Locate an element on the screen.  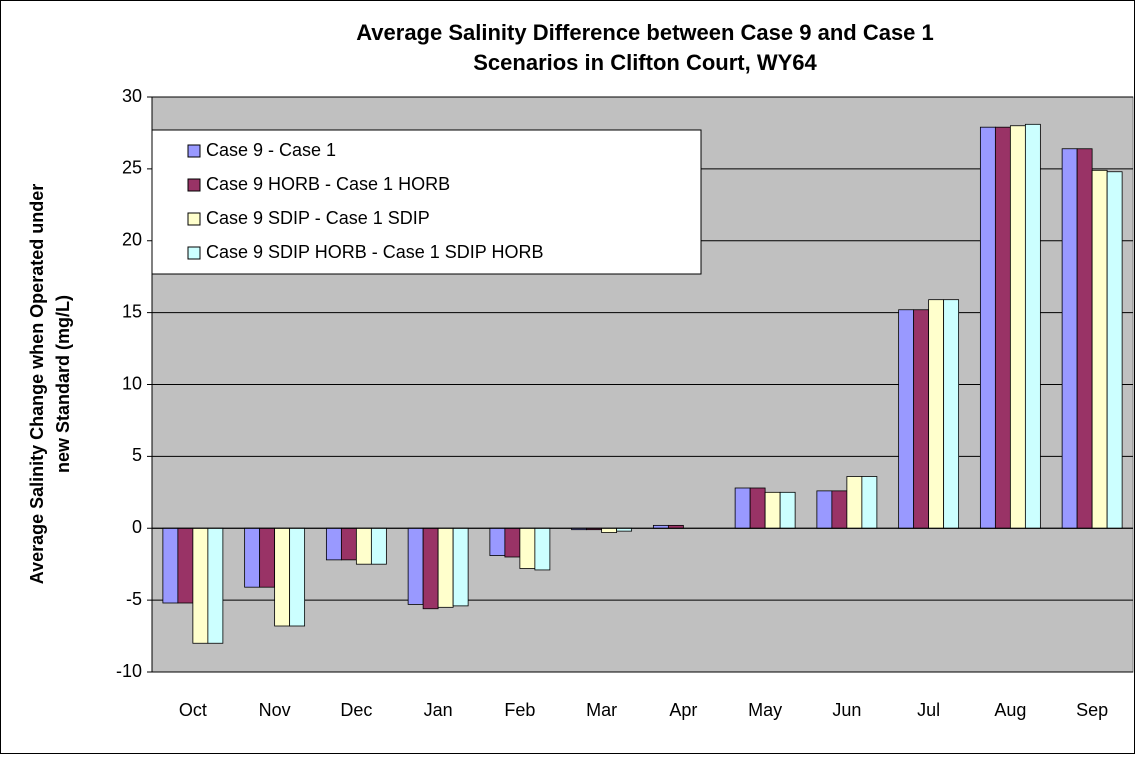
x-tick-label: Oct is located at coordinates (193, 710).